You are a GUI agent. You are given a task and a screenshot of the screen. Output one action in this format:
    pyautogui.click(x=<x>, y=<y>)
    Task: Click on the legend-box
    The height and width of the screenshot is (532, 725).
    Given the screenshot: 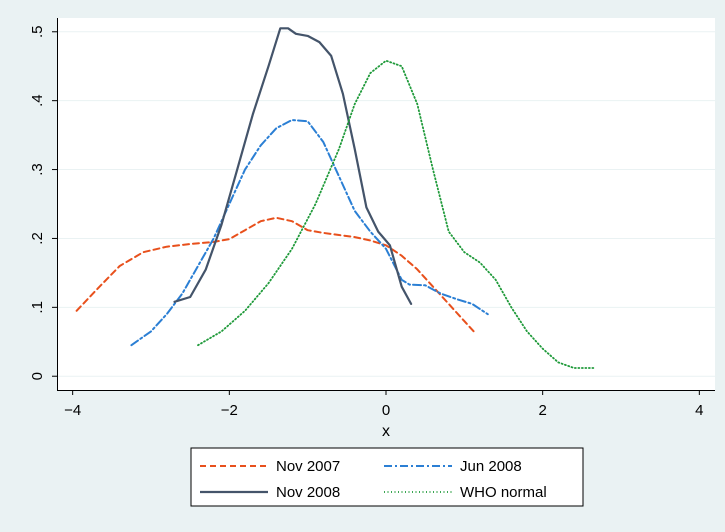 What is the action you would take?
    pyautogui.click(x=387, y=477)
    